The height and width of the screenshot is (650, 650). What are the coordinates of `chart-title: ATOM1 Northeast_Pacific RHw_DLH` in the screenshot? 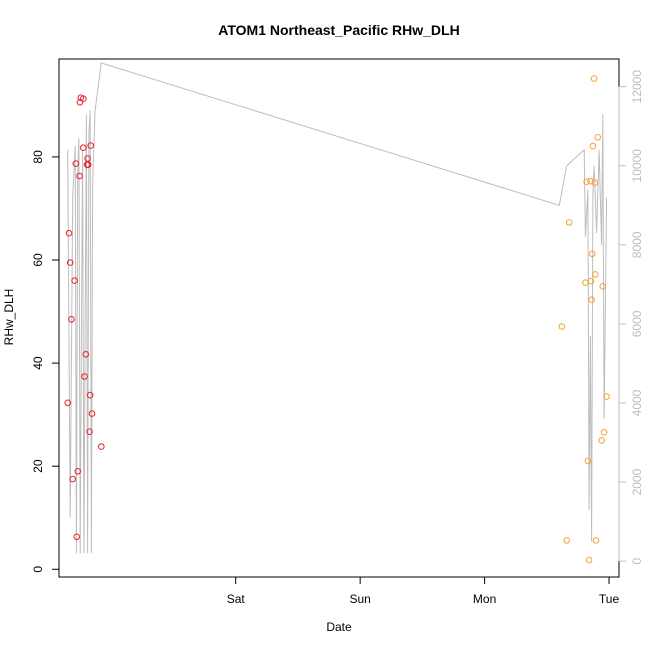 It's located at (338, 30).